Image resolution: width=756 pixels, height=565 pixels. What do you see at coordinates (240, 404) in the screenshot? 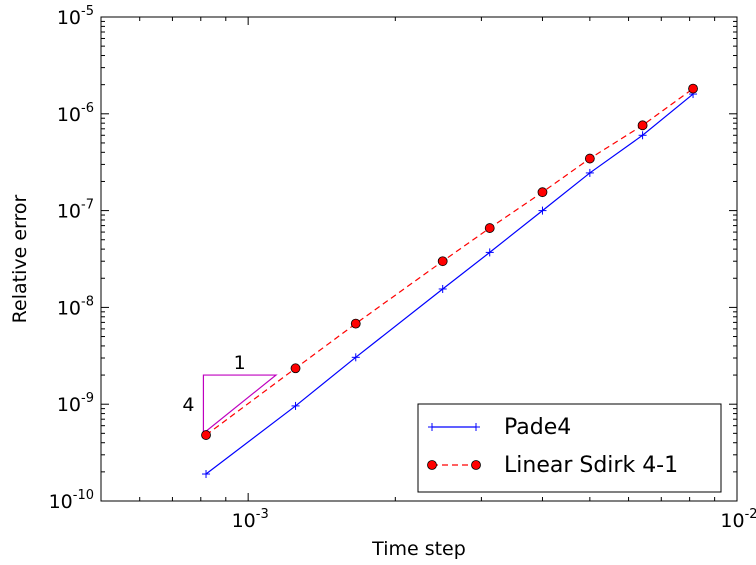
I see `slope-triangle-shape` at bounding box center [240, 404].